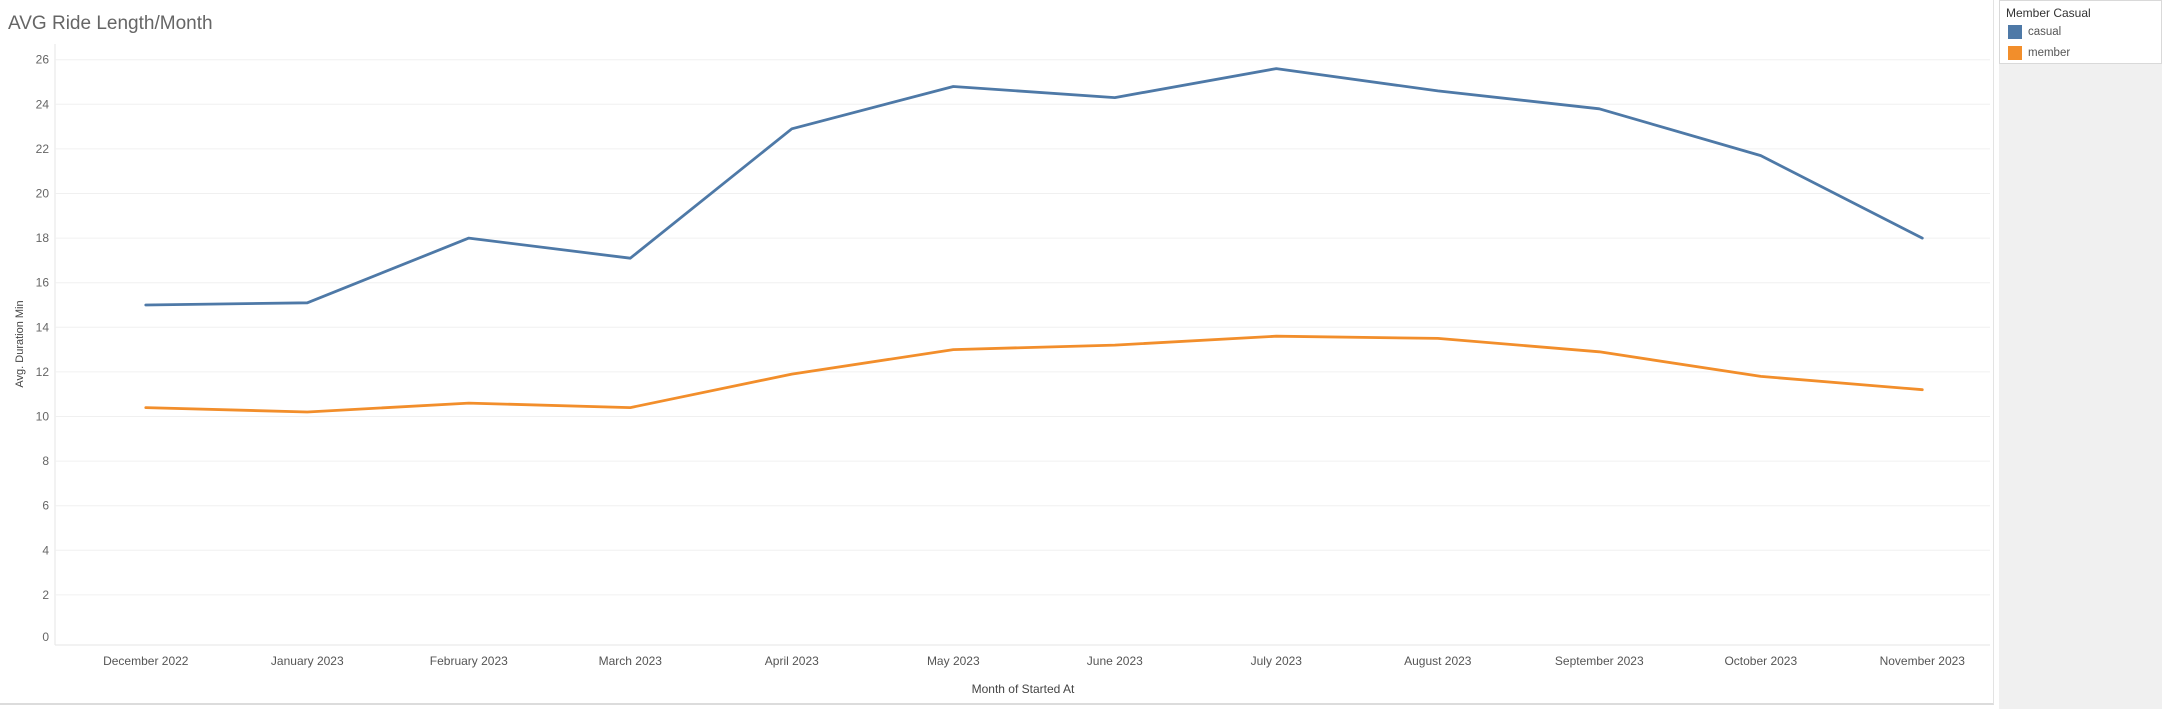 This screenshot has height=709, width=2162. Describe the element at coordinates (1923, 661) in the screenshot. I see `x-tick-label: November 2023` at that location.